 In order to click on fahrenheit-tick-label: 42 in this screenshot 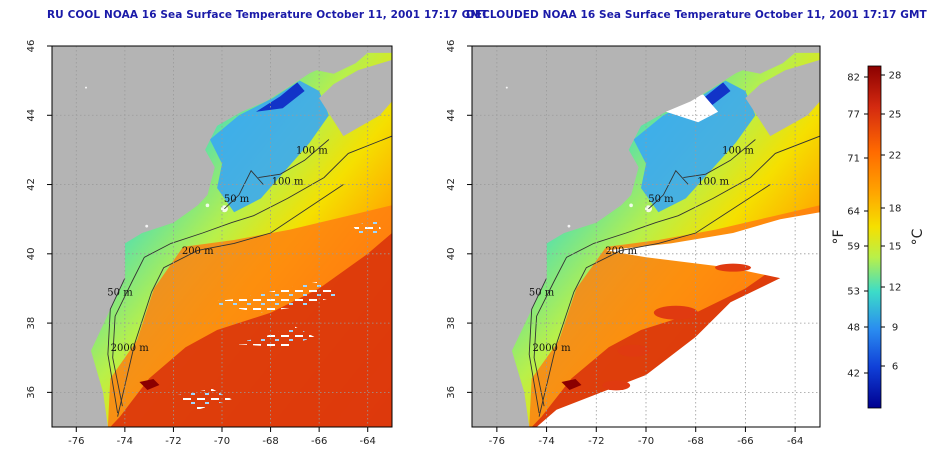, I will do `click(853, 374)`.